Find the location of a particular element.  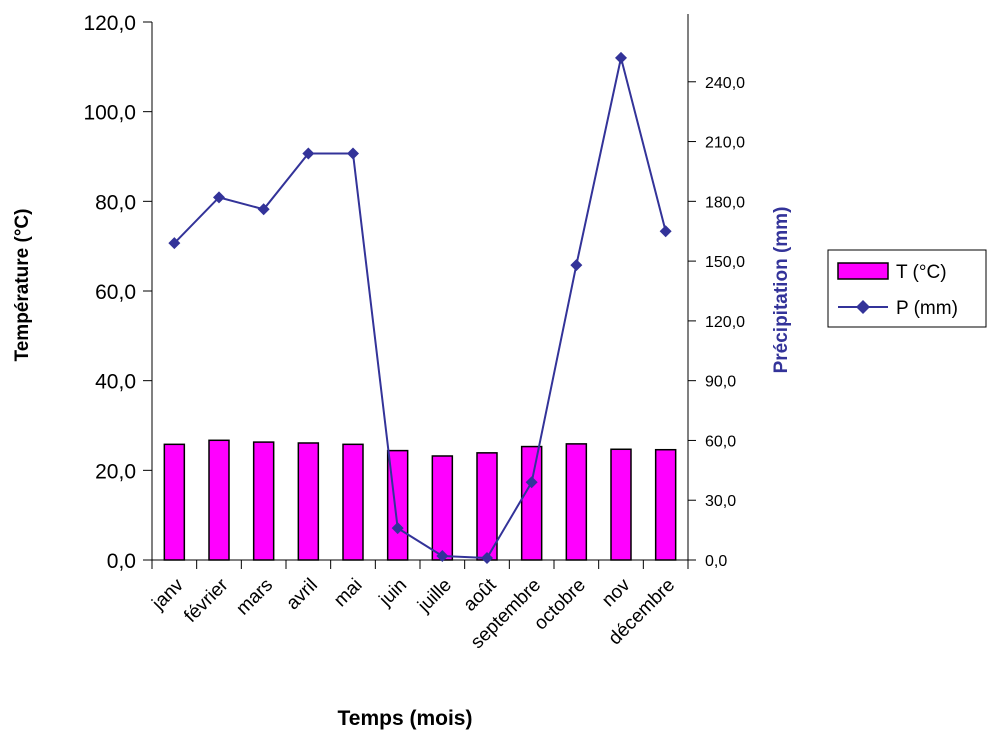

x-tick-label: avril is located at coordinates (301, 594).